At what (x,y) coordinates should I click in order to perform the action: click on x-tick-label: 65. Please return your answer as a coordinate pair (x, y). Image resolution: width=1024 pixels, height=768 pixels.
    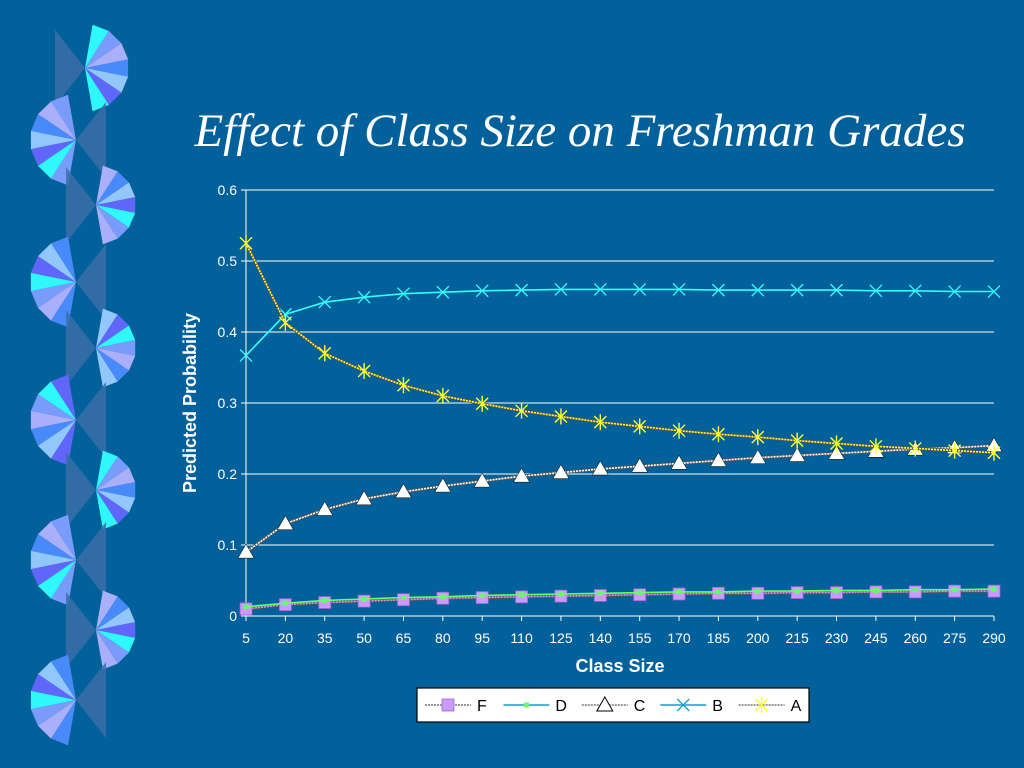
    Looking at the image, I should click on (404, 638).